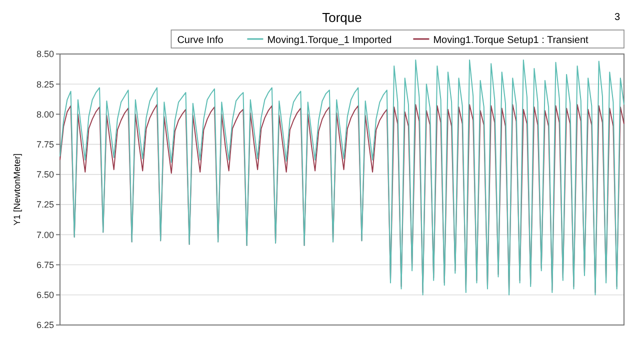 The image size is (640, 343). What do you see at coordinates (45, 265) in the screenshot?
I see `y-tick-label: 6.75` at bounding box center [45, 265].